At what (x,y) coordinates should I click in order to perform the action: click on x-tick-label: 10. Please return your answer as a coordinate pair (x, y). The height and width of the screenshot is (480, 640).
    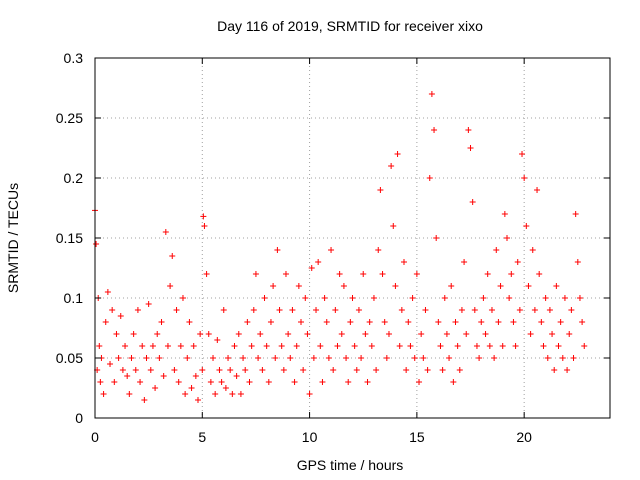
    Looking at the image, I should click on (310, 437).